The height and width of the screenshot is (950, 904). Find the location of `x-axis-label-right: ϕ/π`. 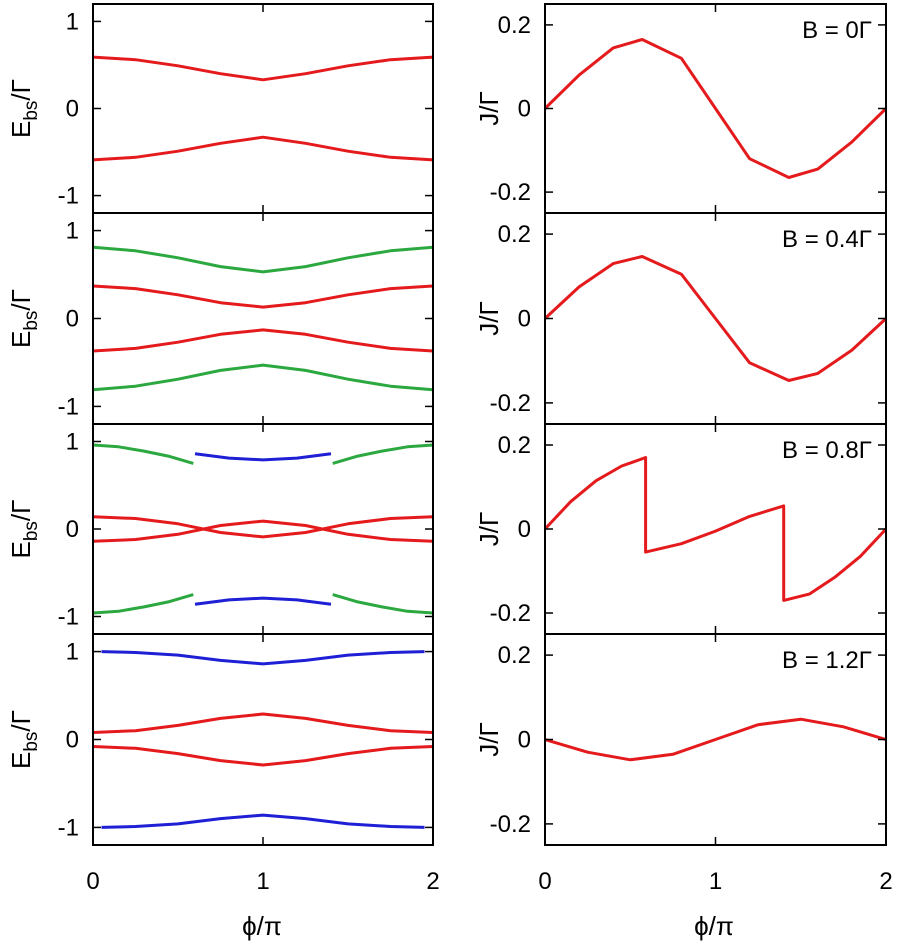

x-axis-label-right: ϕ/π is located at coordinates (714, 926).